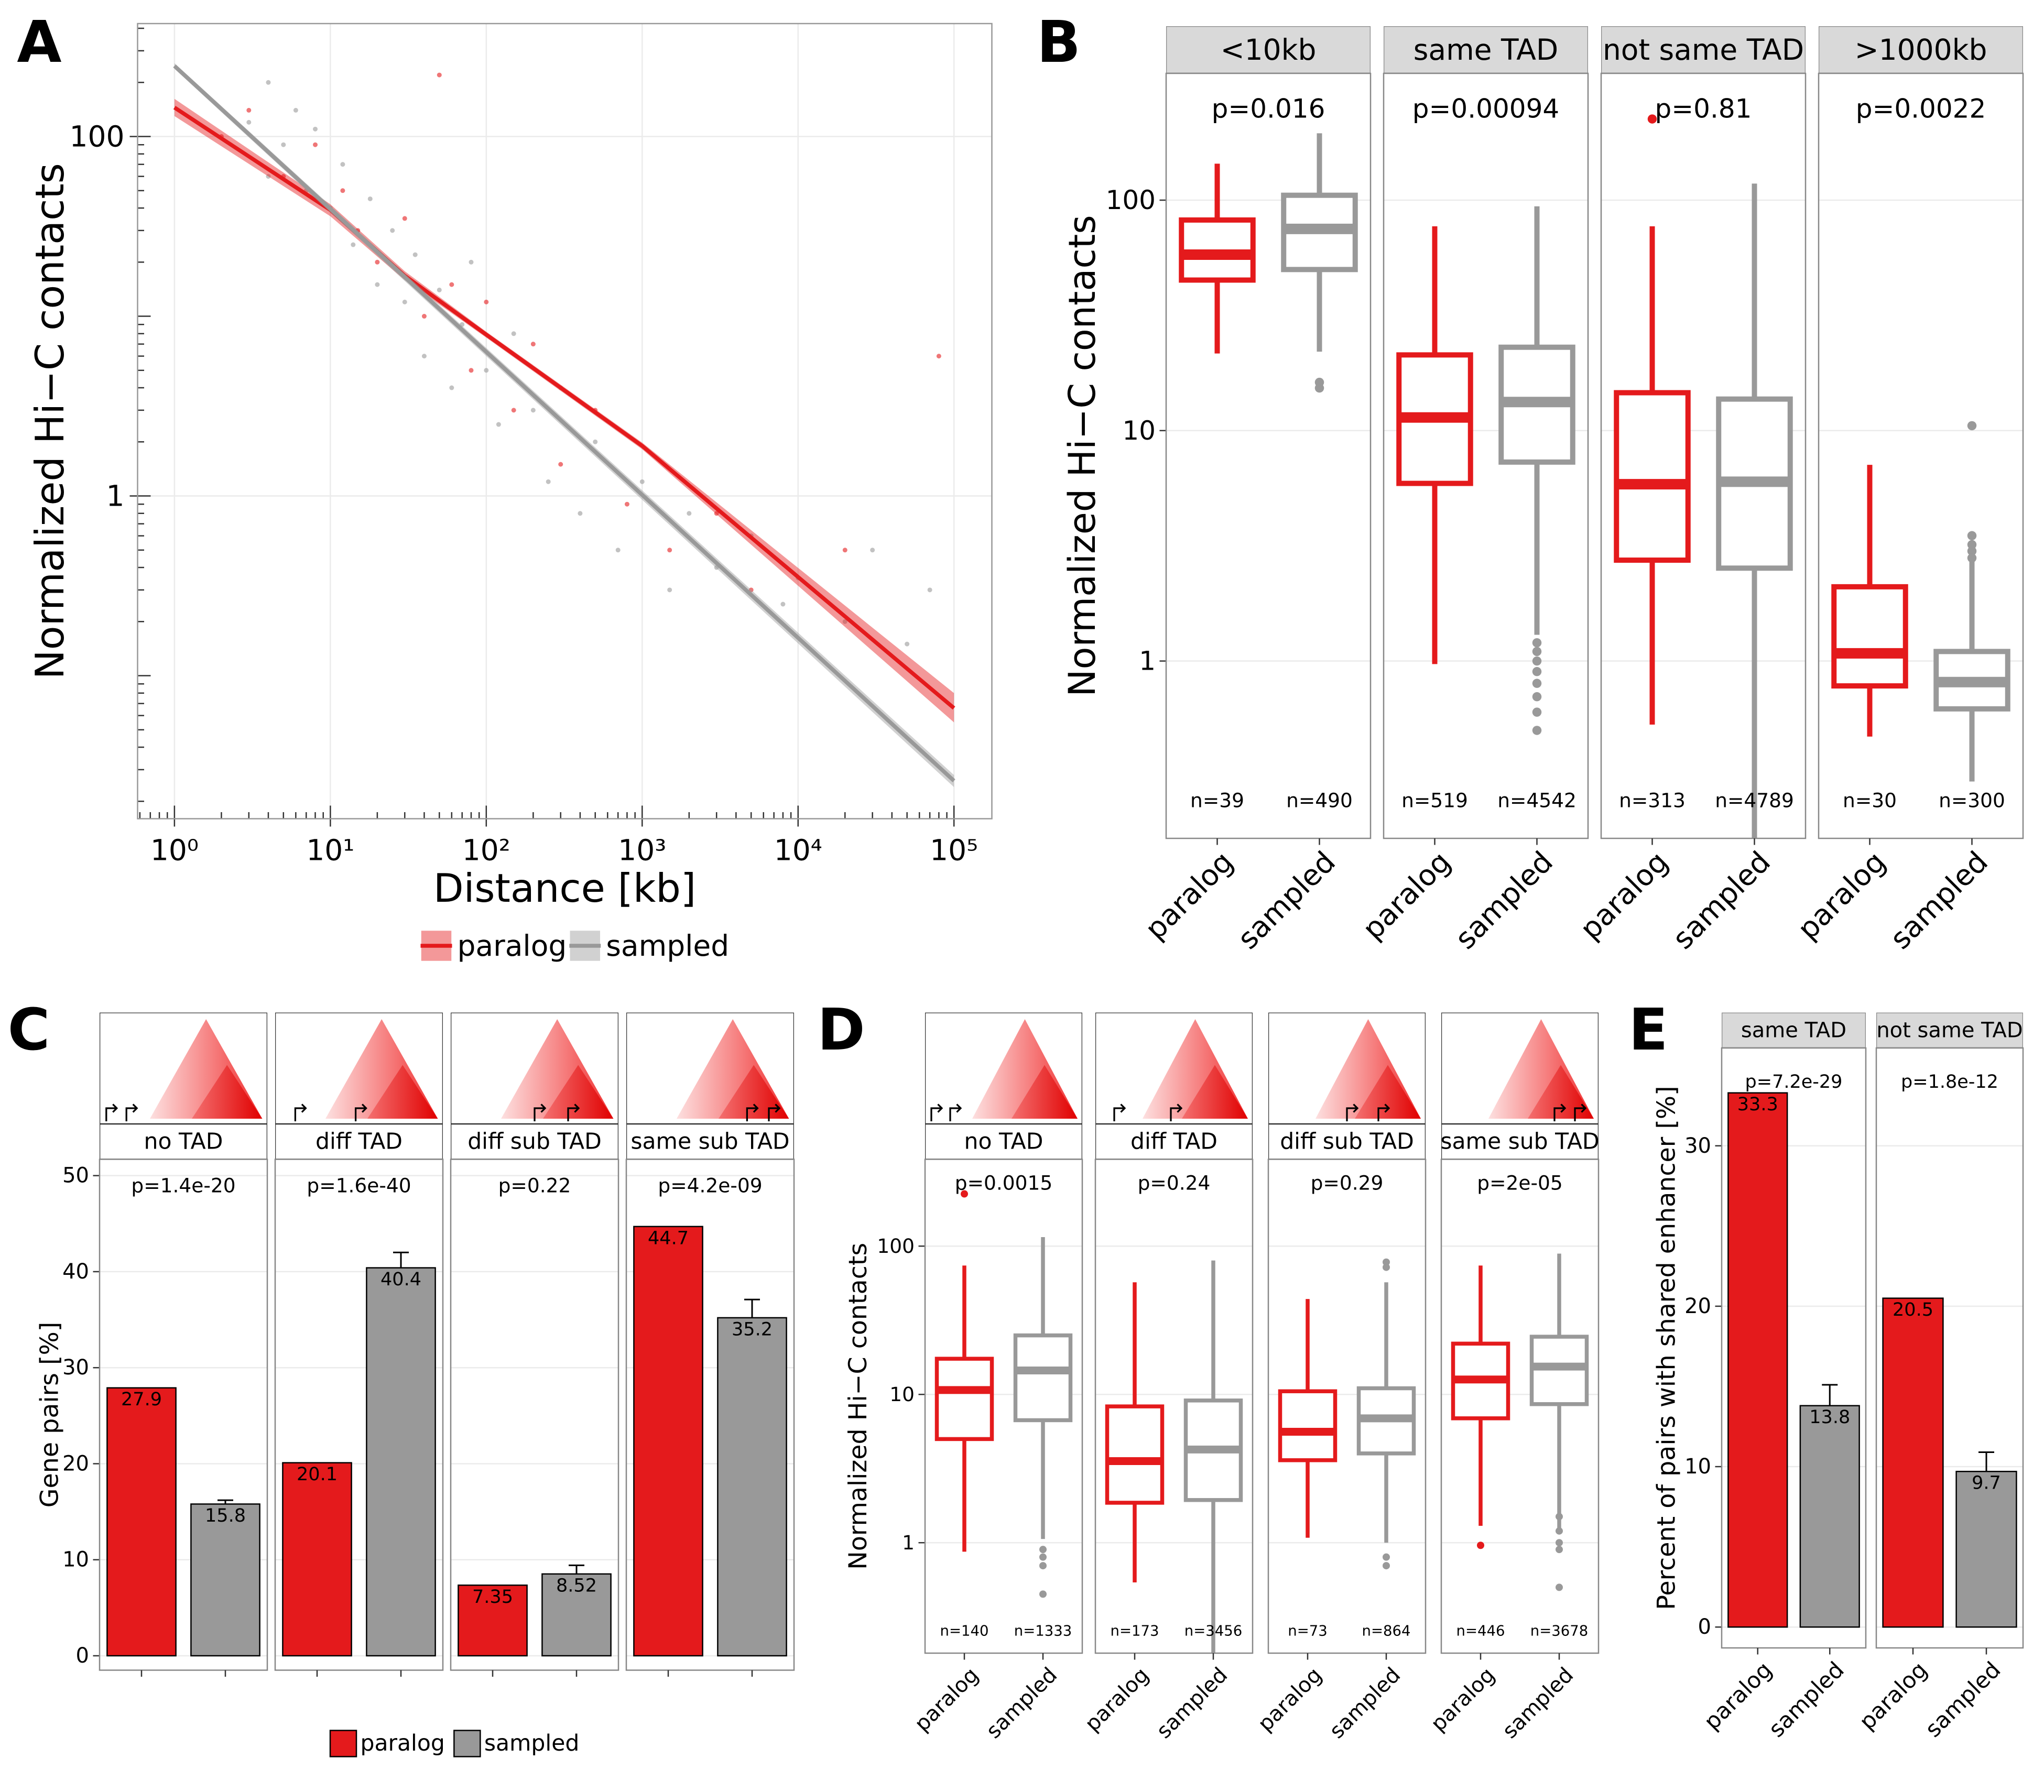  What do you see at coordinates (1913, 1309) in the screenshot?
I see `value-label: 20.5` at bounding box center [1913, 1309].